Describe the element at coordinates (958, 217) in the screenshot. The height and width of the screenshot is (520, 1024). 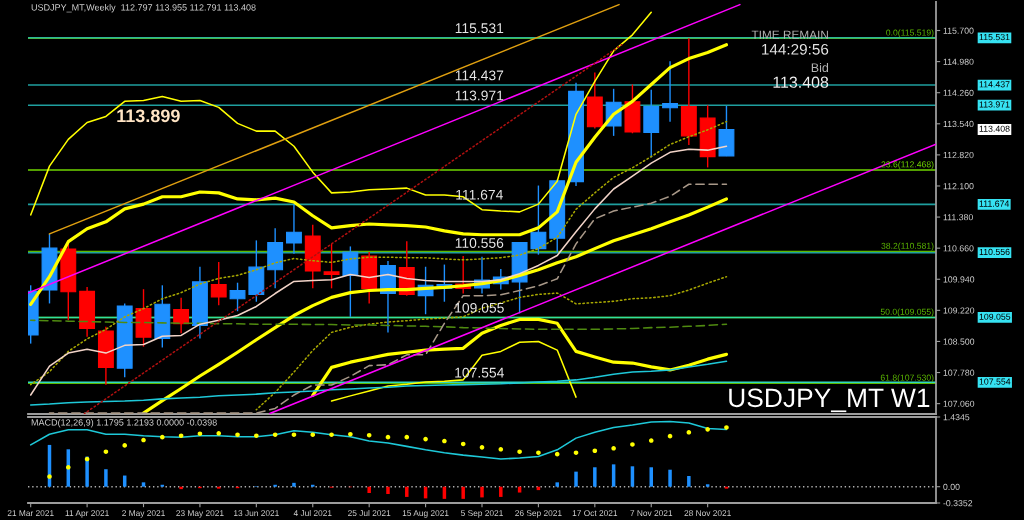
I see `y-tick-label: 111.380` at that location.